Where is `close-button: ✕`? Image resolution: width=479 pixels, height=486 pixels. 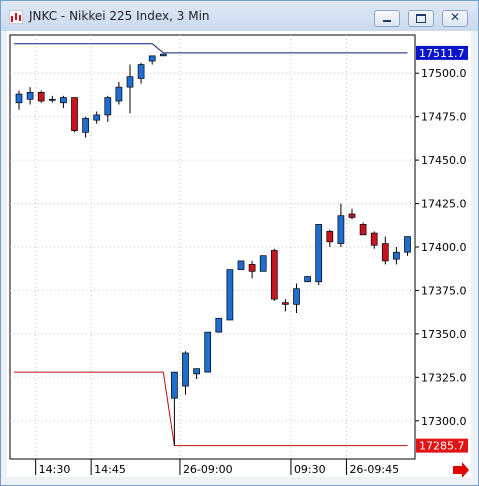
close-button: ✕ is located at coordinates (455, 18).